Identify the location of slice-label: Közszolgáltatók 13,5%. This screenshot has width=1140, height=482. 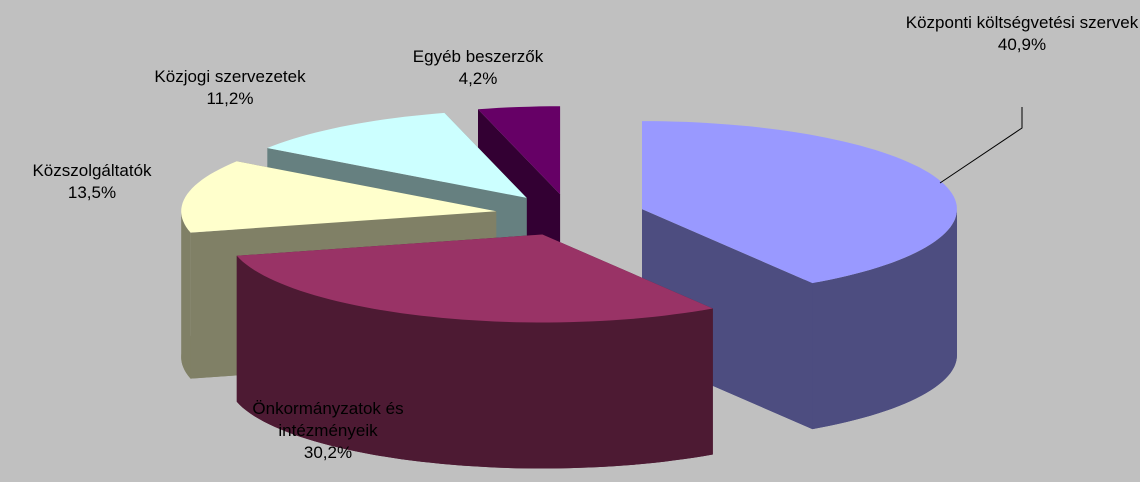
(96, 182).